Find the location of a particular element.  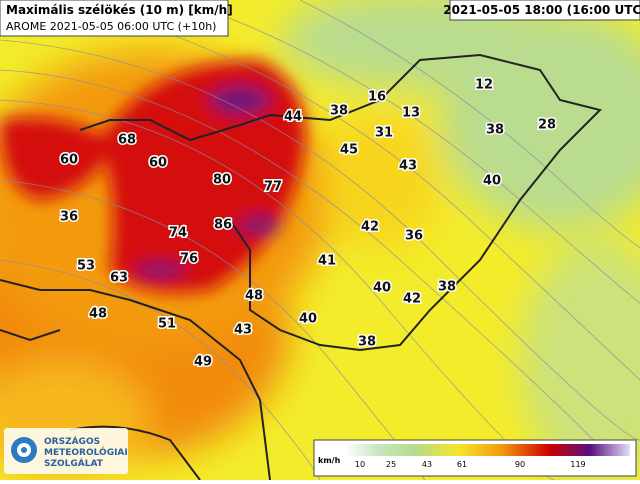

gust-label: 16 is located at coordinates (377, 97).